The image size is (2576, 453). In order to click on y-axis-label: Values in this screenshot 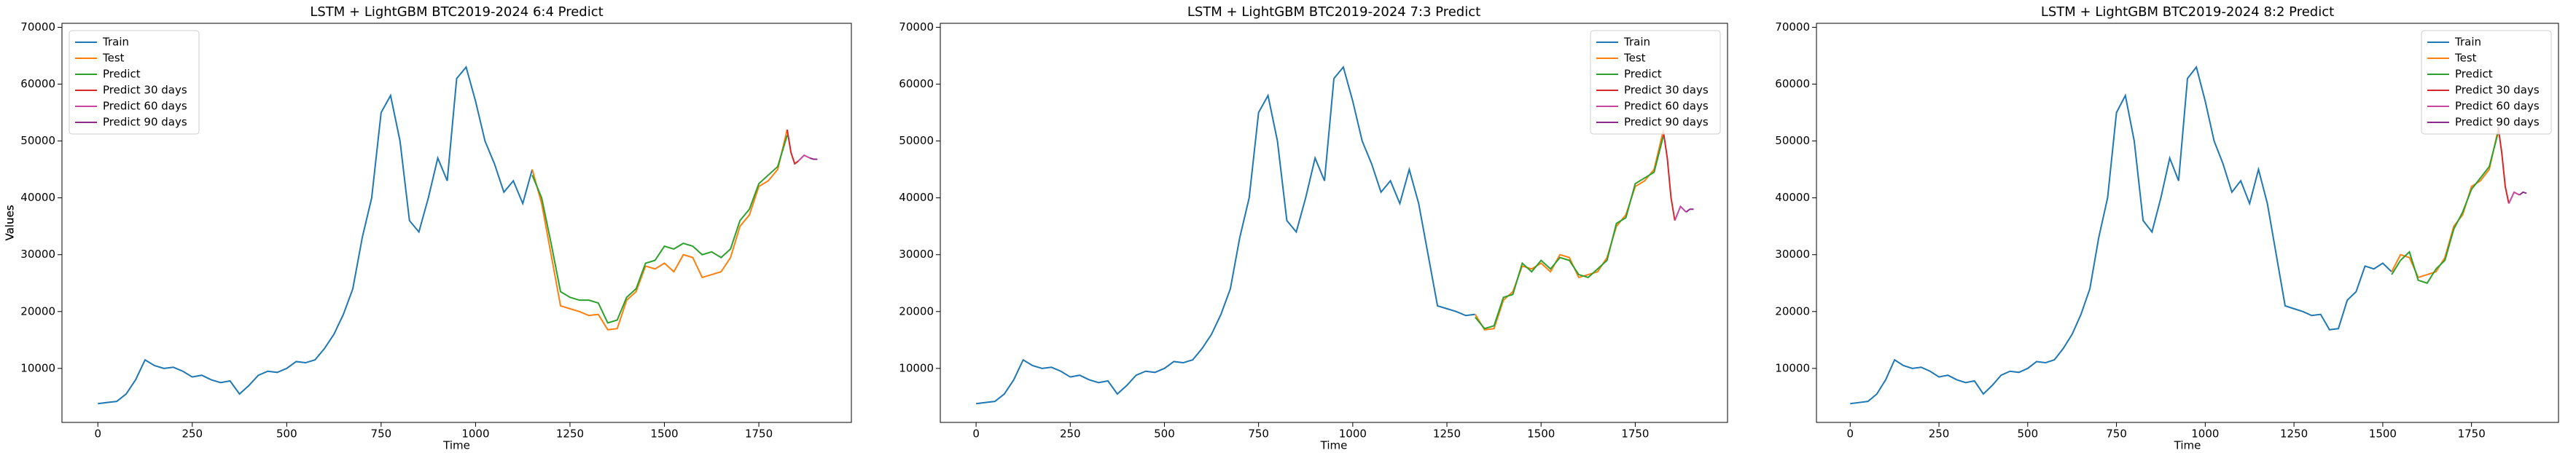, I will do `click(10, 222)`.